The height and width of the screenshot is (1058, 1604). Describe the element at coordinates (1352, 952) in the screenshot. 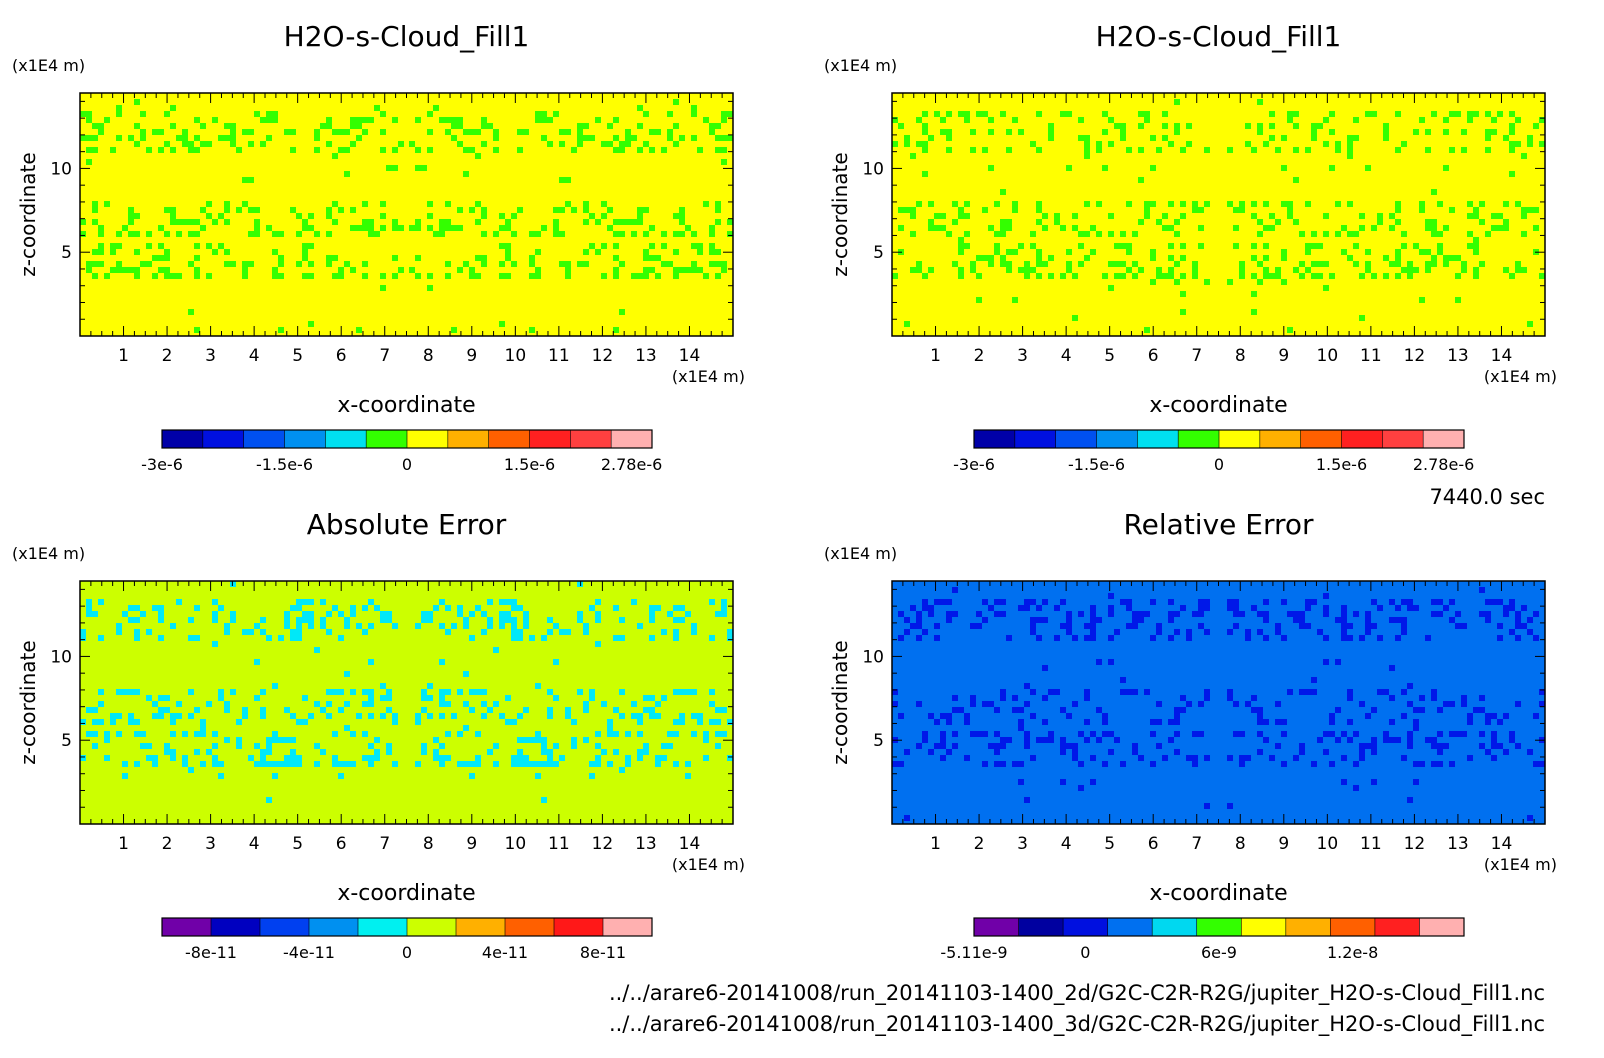

I see `colorbar-tick-label: 1.2e-8` at that location.